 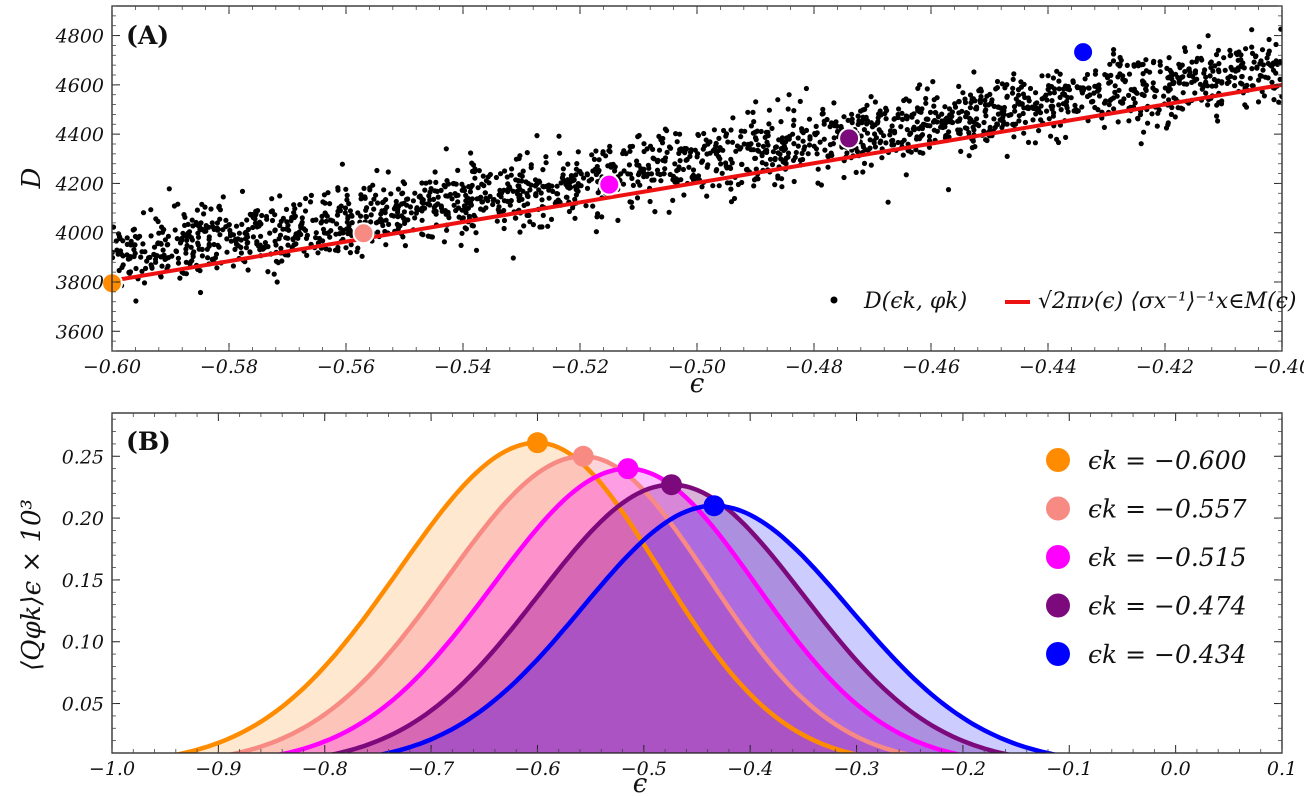 I want to click on panel-a-label: (A), so click(x=147, y=35).